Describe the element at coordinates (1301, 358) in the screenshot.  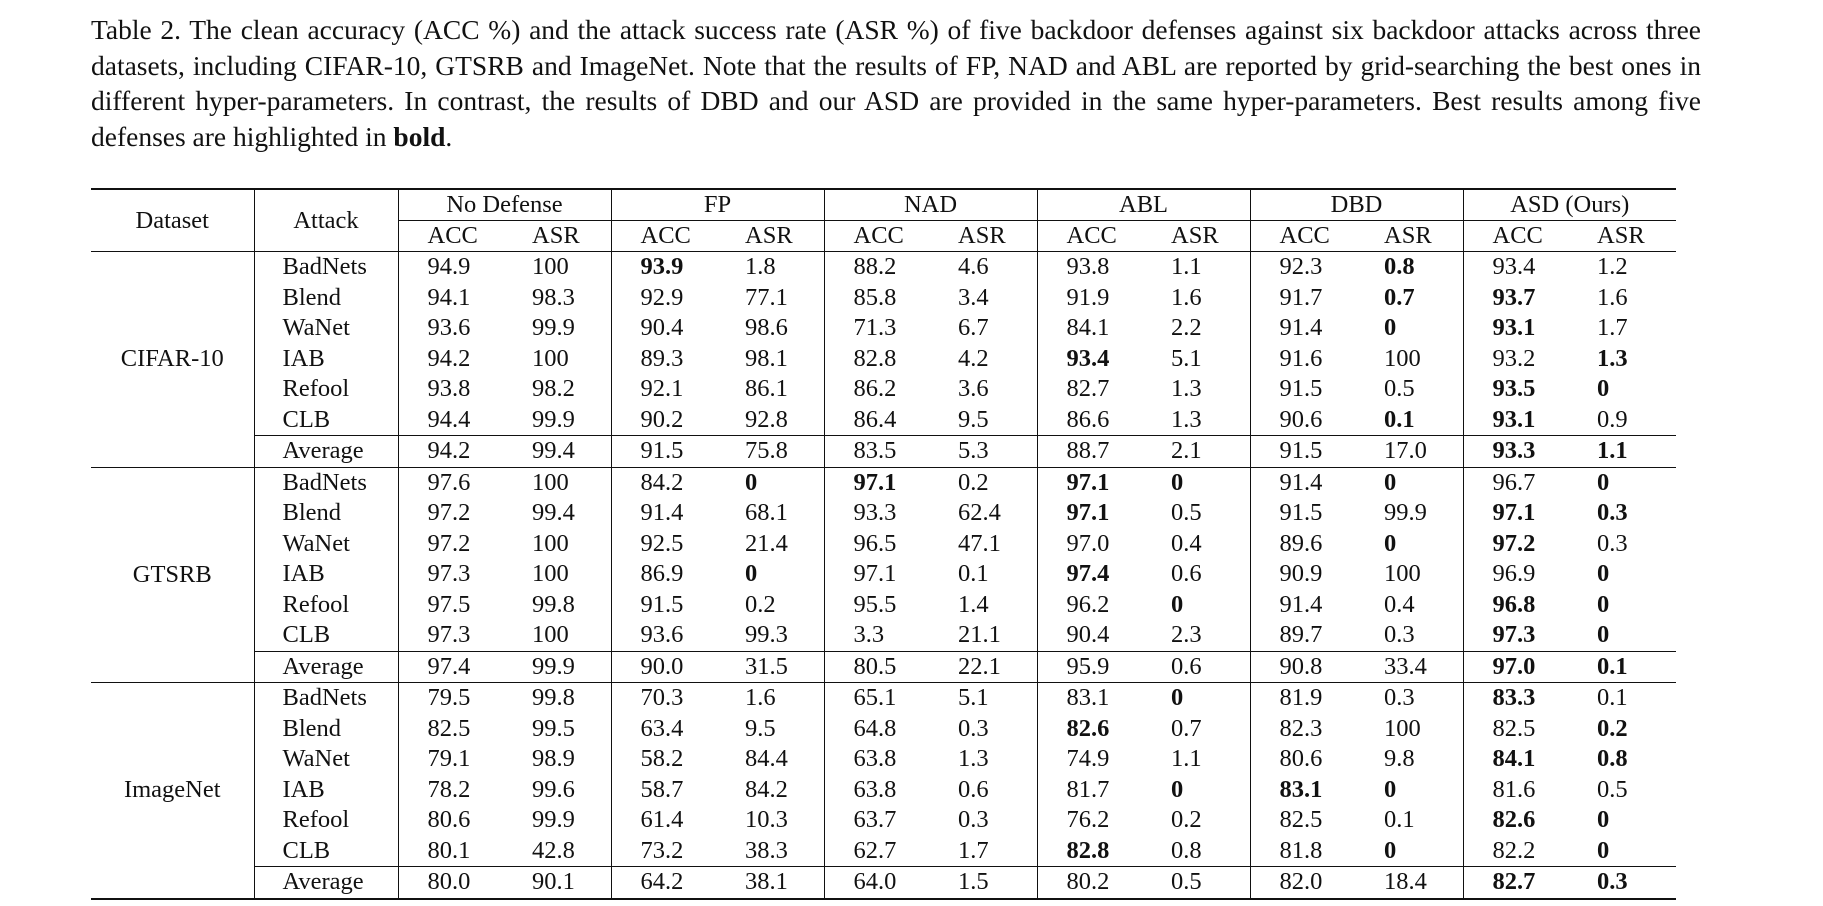
I see `acc-cell: 91.6` at that location.